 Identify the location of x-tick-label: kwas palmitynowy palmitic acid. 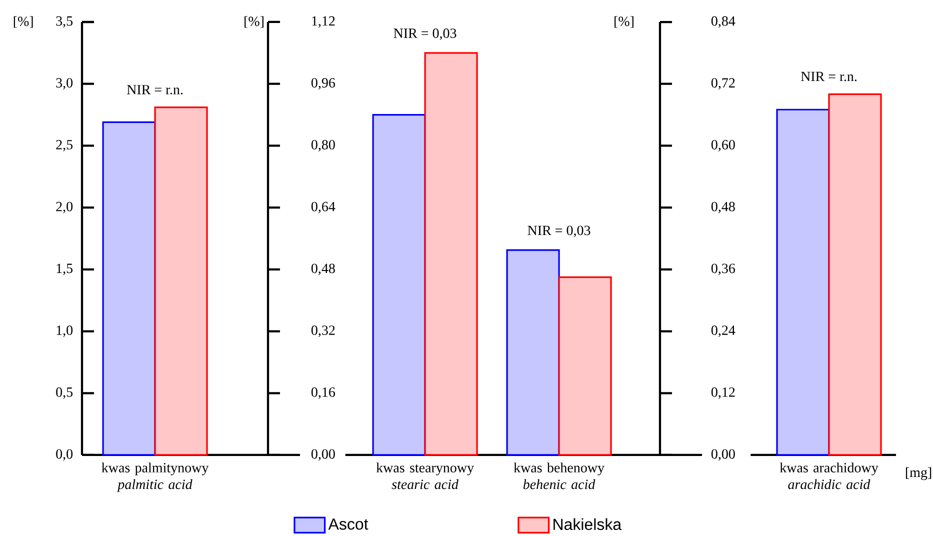
(155, 477).